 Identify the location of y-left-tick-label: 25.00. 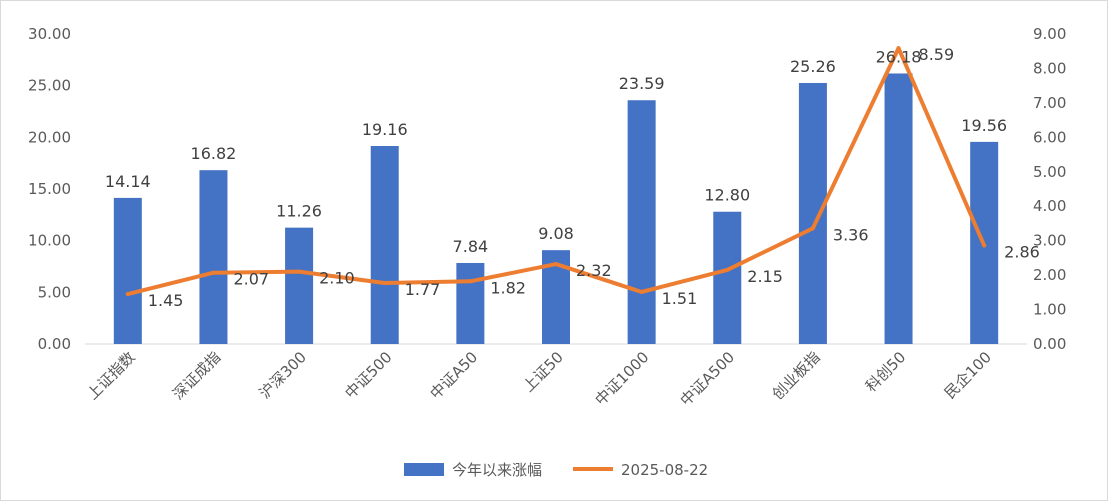
(49, 86).